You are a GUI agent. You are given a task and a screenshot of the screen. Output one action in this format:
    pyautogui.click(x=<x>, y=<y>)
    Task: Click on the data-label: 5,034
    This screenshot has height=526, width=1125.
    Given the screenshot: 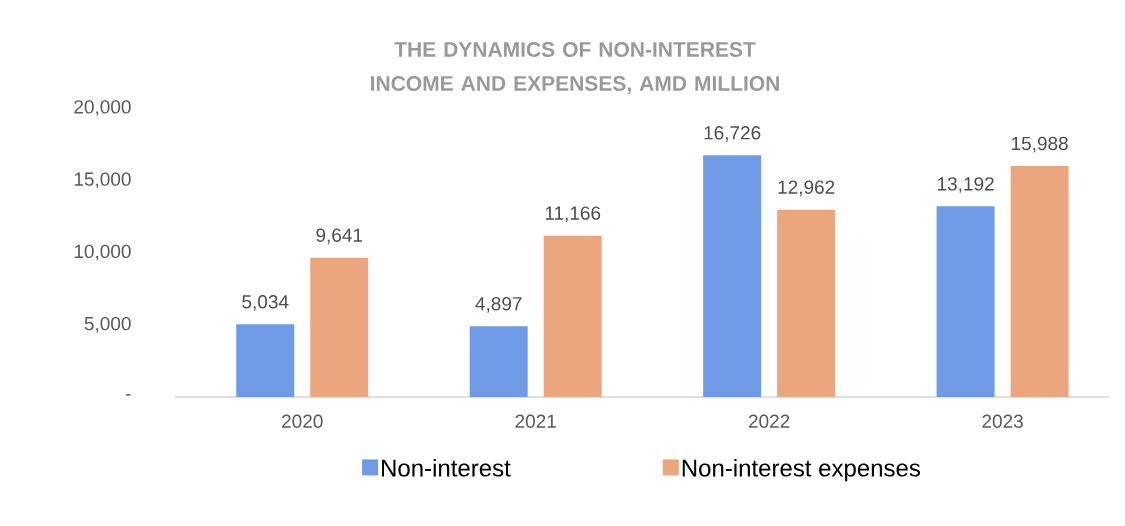 What is the action you would take?
    pyautogui.click(x=265, y=303)
    